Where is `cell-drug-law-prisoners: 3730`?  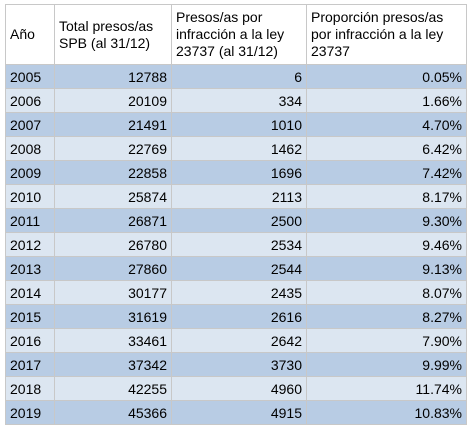
cell-drug-law-prisoners: 3730 is located at coordinates (239, 364).